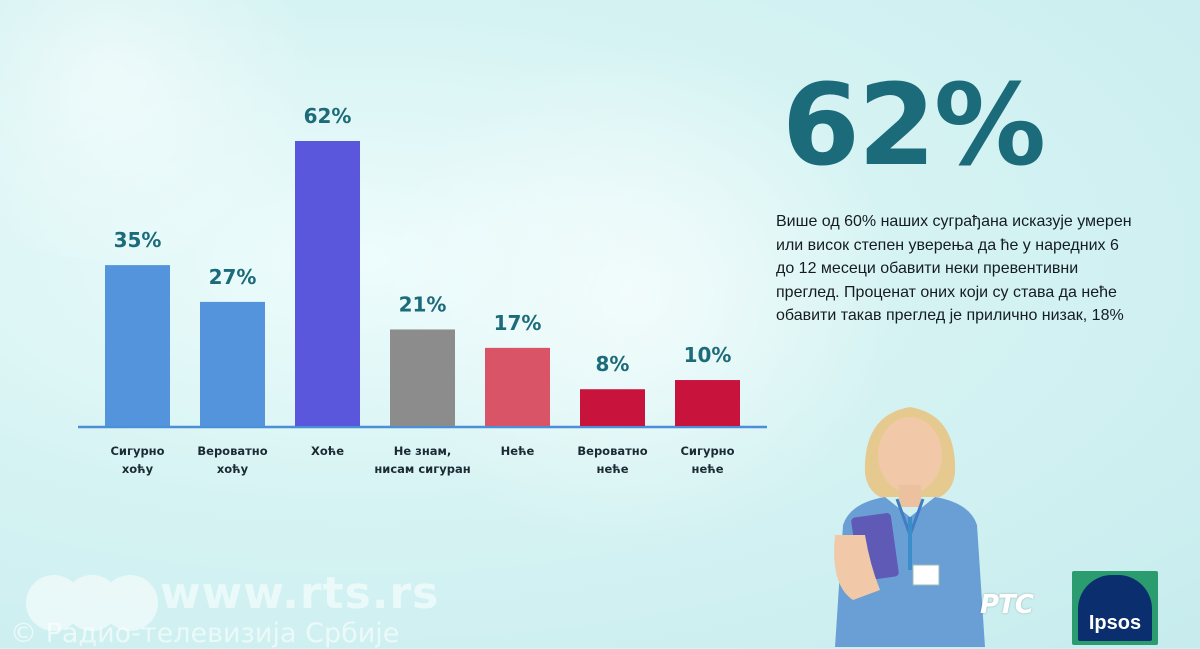 The height and width of the screenshot is (649, 1200). Describe the element at coordinates (300, 593) in the screenshot. I see `watermark-url: www.rts.rs` at that location.